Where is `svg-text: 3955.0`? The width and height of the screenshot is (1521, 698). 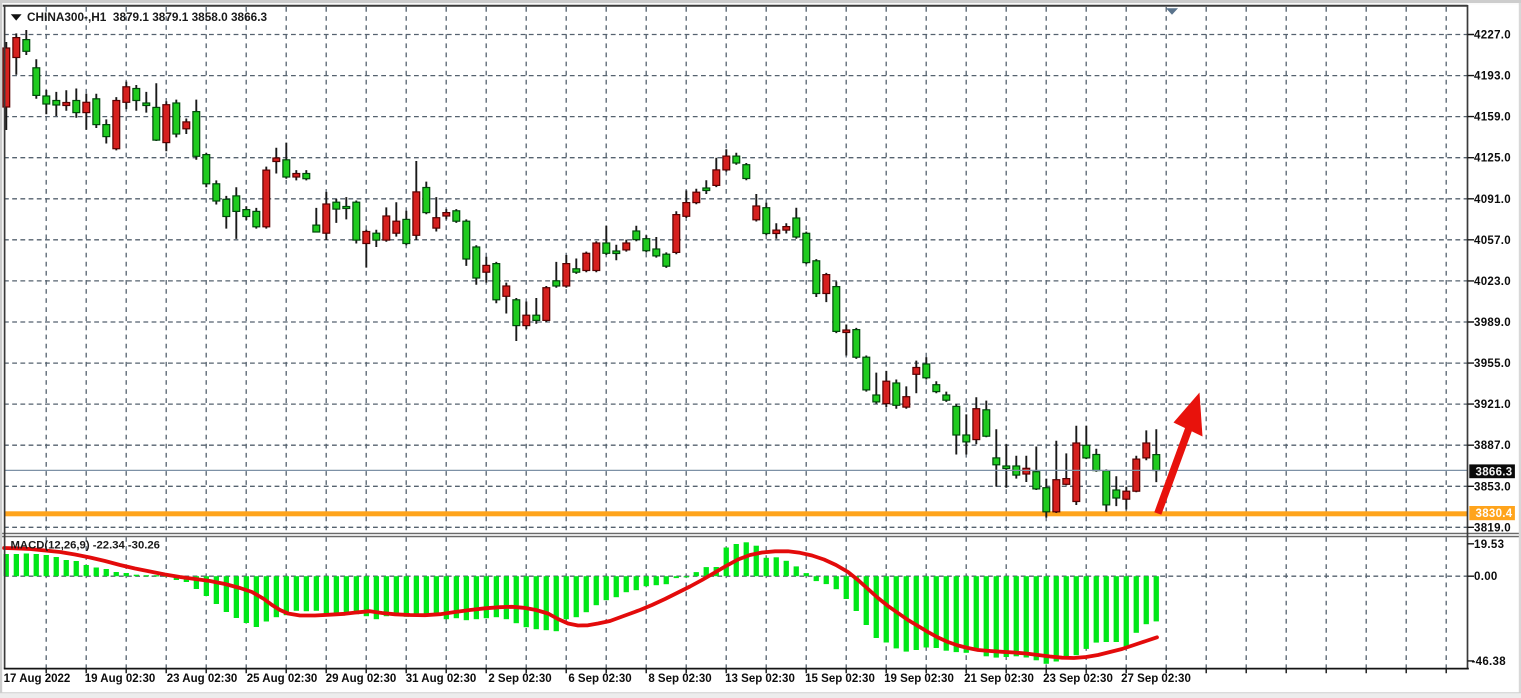
svg-text: 3955.0 is located at coordinates (1492, 364).